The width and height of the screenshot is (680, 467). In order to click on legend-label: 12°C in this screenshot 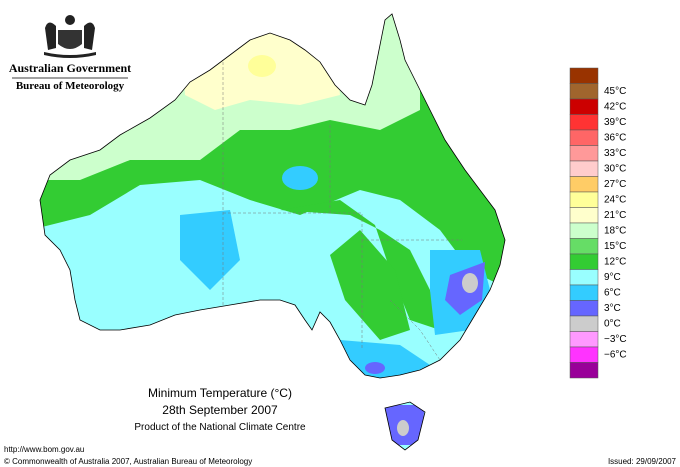, I will do `click(615, 261)`.